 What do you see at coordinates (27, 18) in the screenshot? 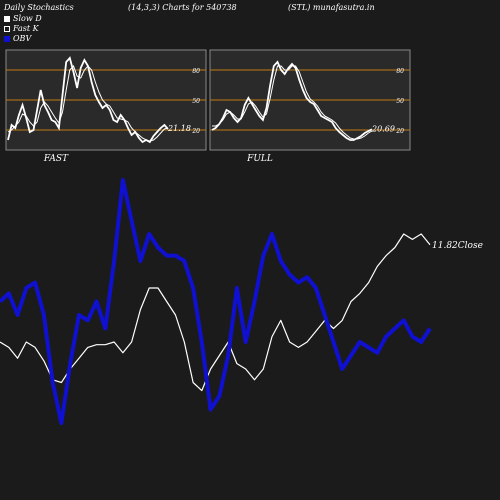
I see `legend-label-slow-d: Slow D` at bounding box center [27, 18].